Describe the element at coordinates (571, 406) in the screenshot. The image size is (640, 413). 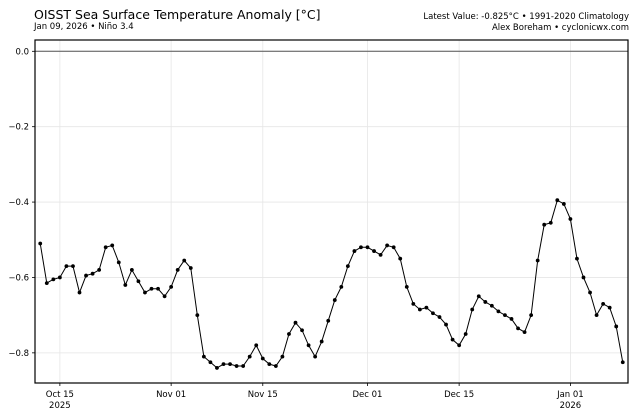
I see `x-tick-year-label: 2026` at that location.